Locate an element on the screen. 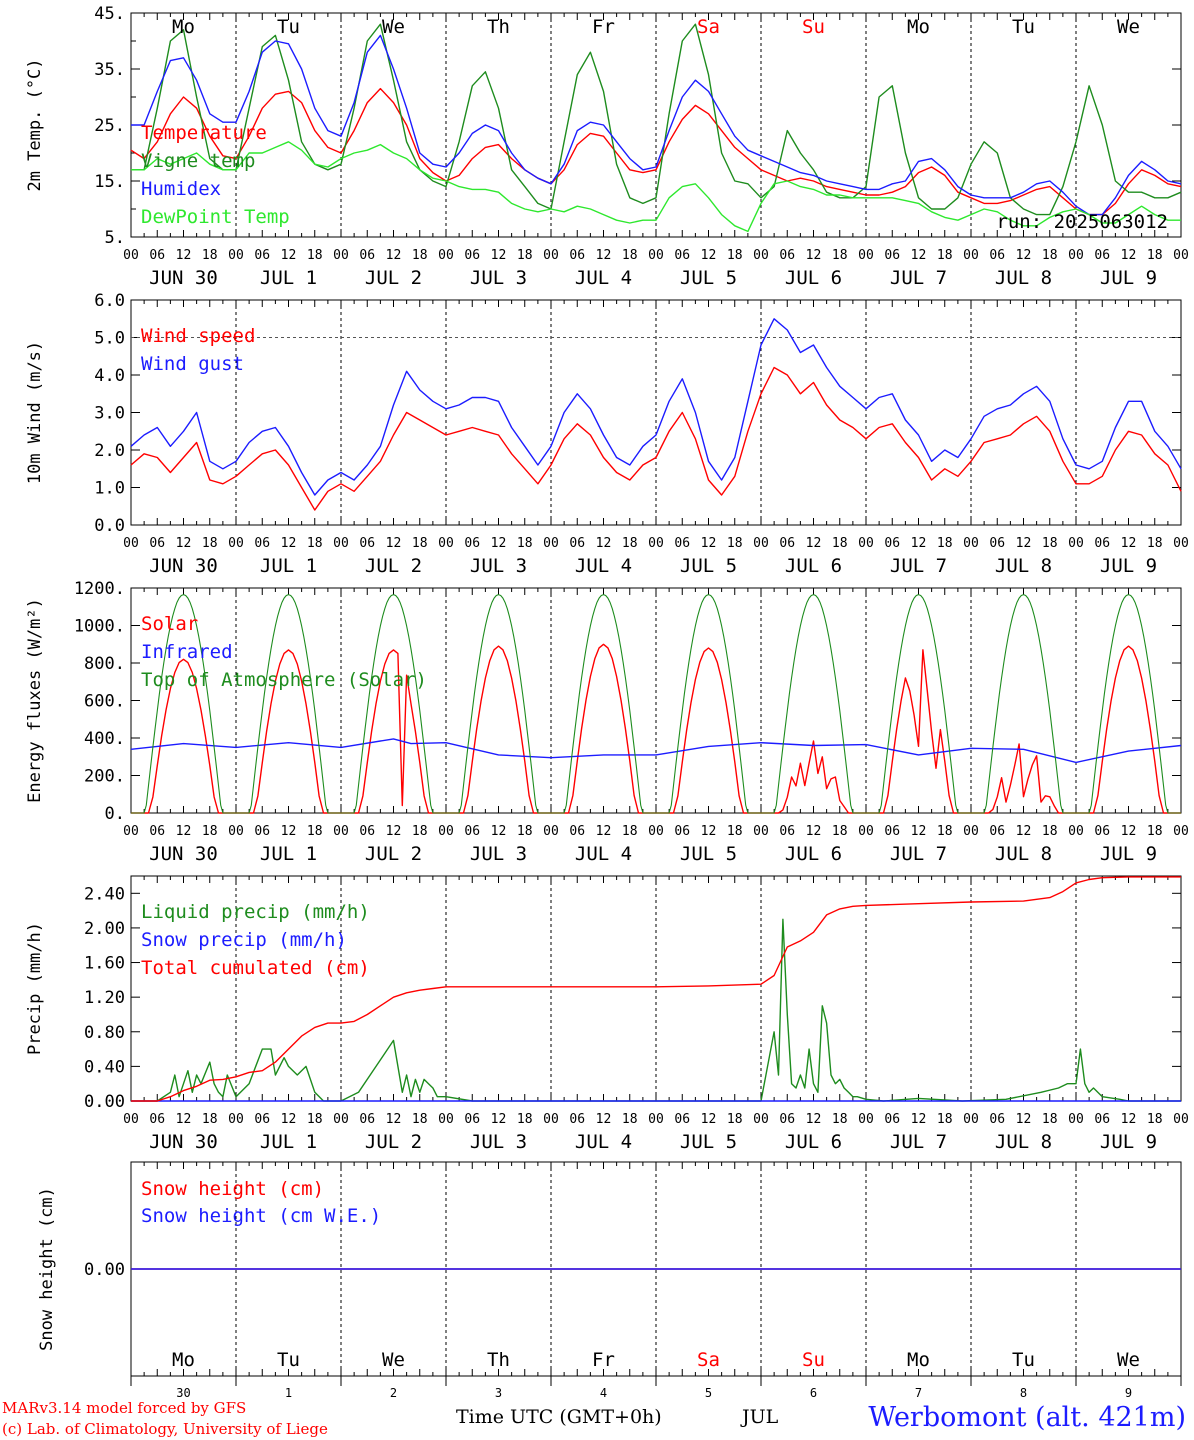 The width and height of the screenshot is (1194, 1440). y-tick-label: 600. is located at coordinates (104, 702).